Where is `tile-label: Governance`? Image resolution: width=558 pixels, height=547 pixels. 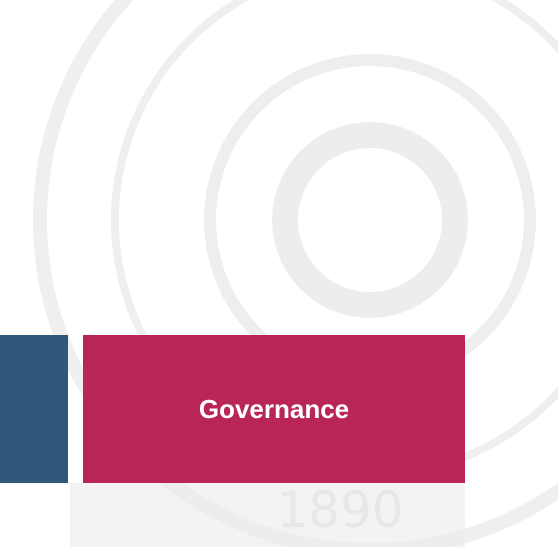 tile-label: Governance is located at coordinates (274, 408).